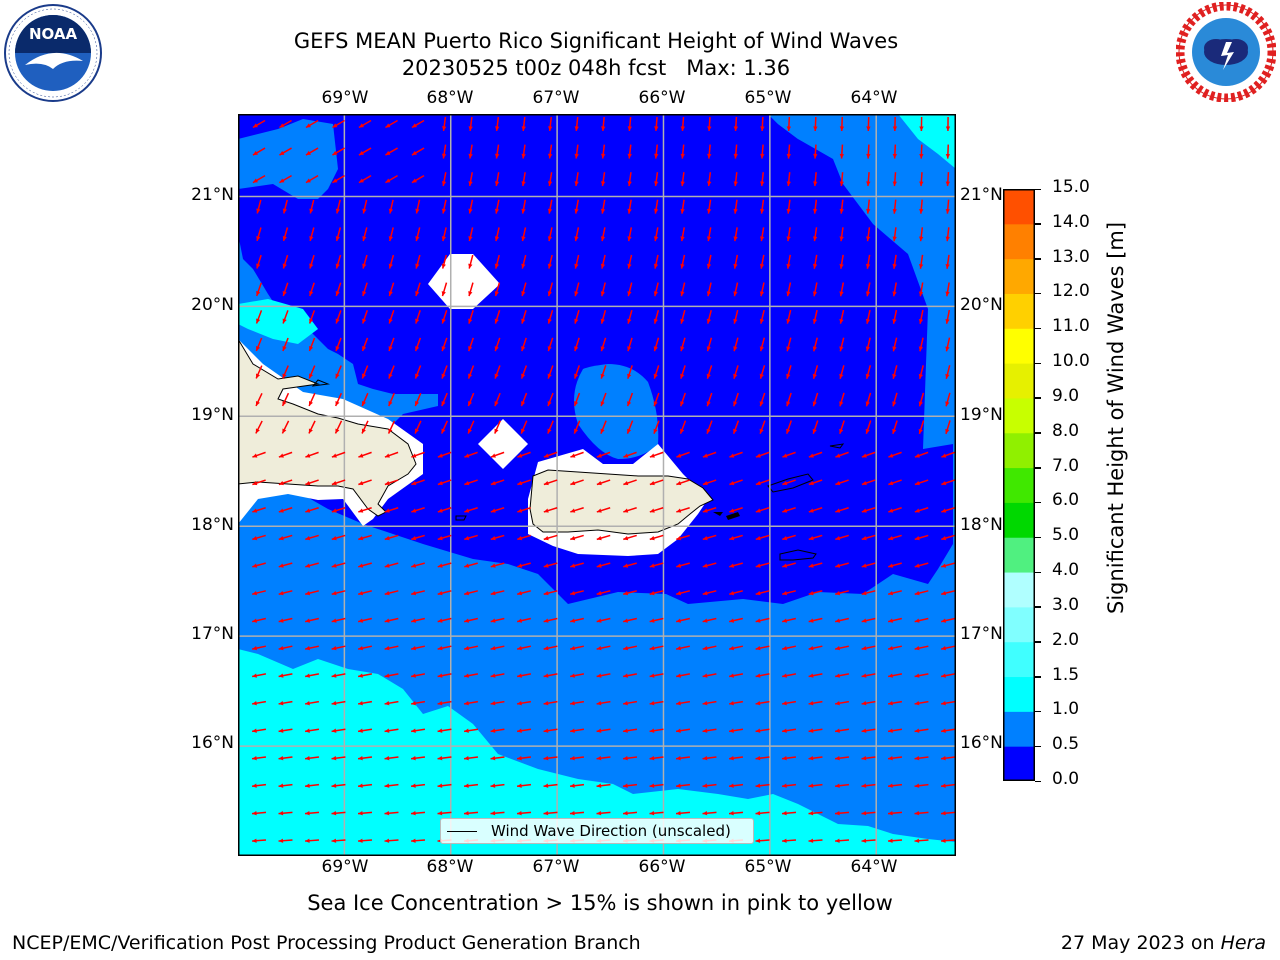  I want to click on lon-label-top-66w: 66°W, so click(662, 98).